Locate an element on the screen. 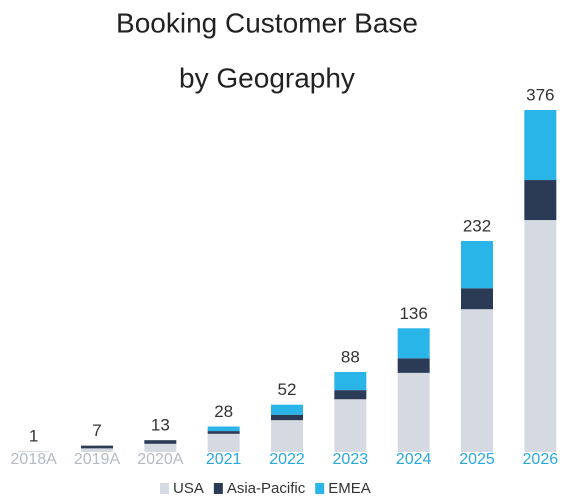  total-label: 232 is located at coordinates (477, 225).